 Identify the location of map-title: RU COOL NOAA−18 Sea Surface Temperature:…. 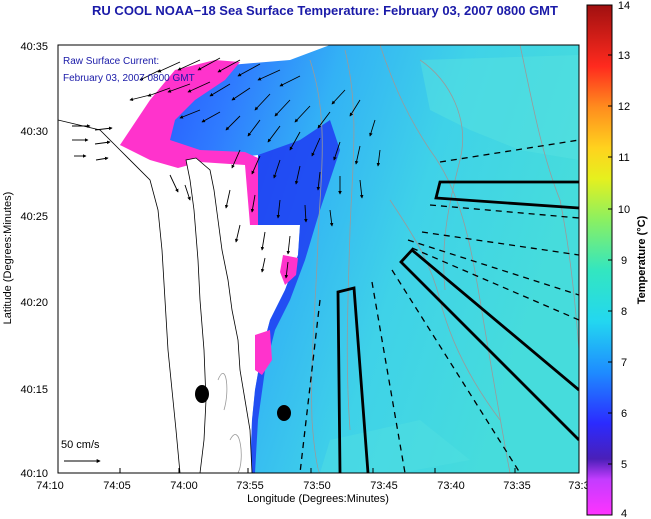
(325, 10).